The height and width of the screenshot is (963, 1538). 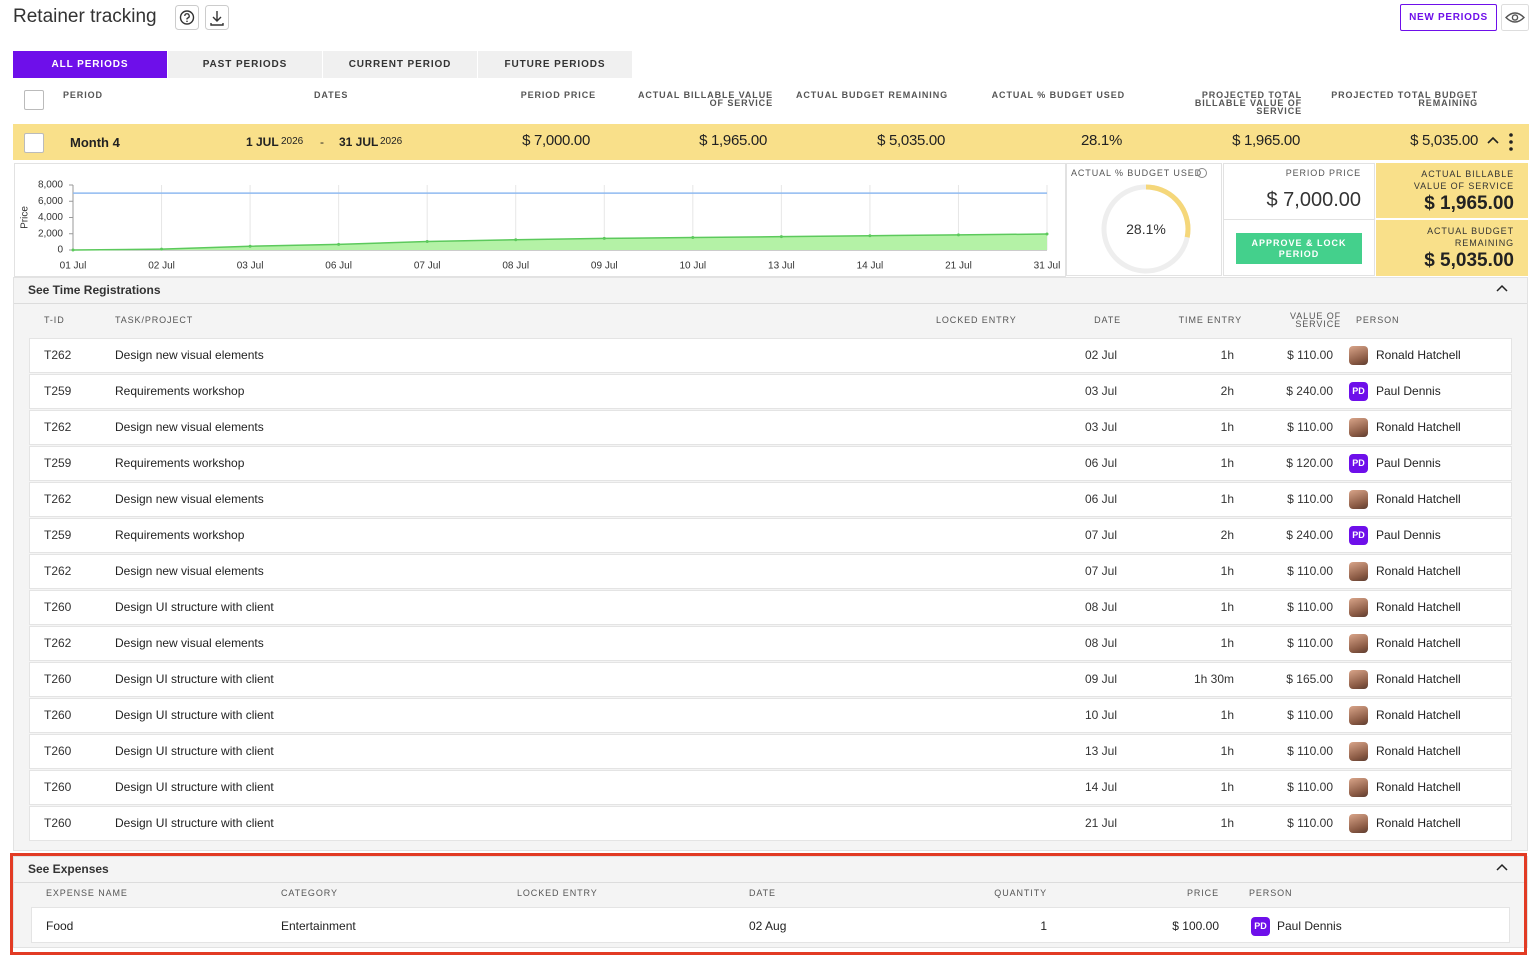 What do you see at coordinates (1100, 607) in the screenshot?
I see `entry-date: 08 Jul` at bounding box center [1100, 607].